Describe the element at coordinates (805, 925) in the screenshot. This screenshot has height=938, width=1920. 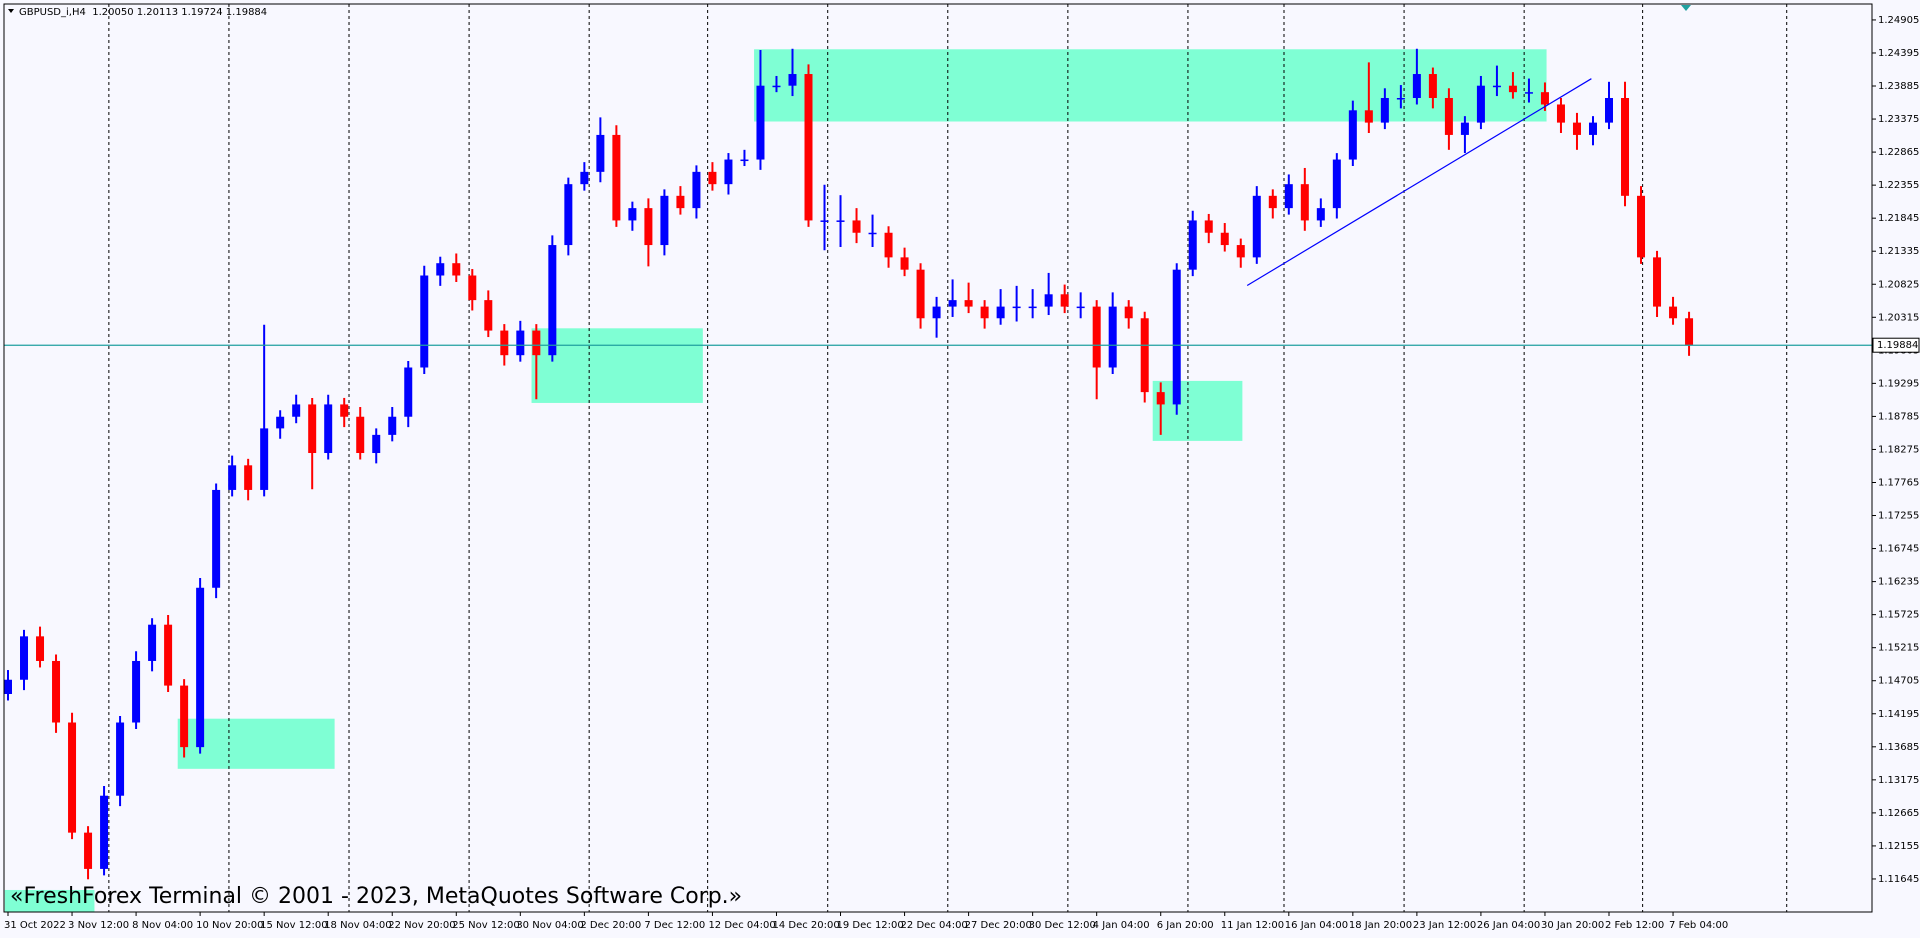
I see `x-tick-label: 14 Dec 20:00` at that location.